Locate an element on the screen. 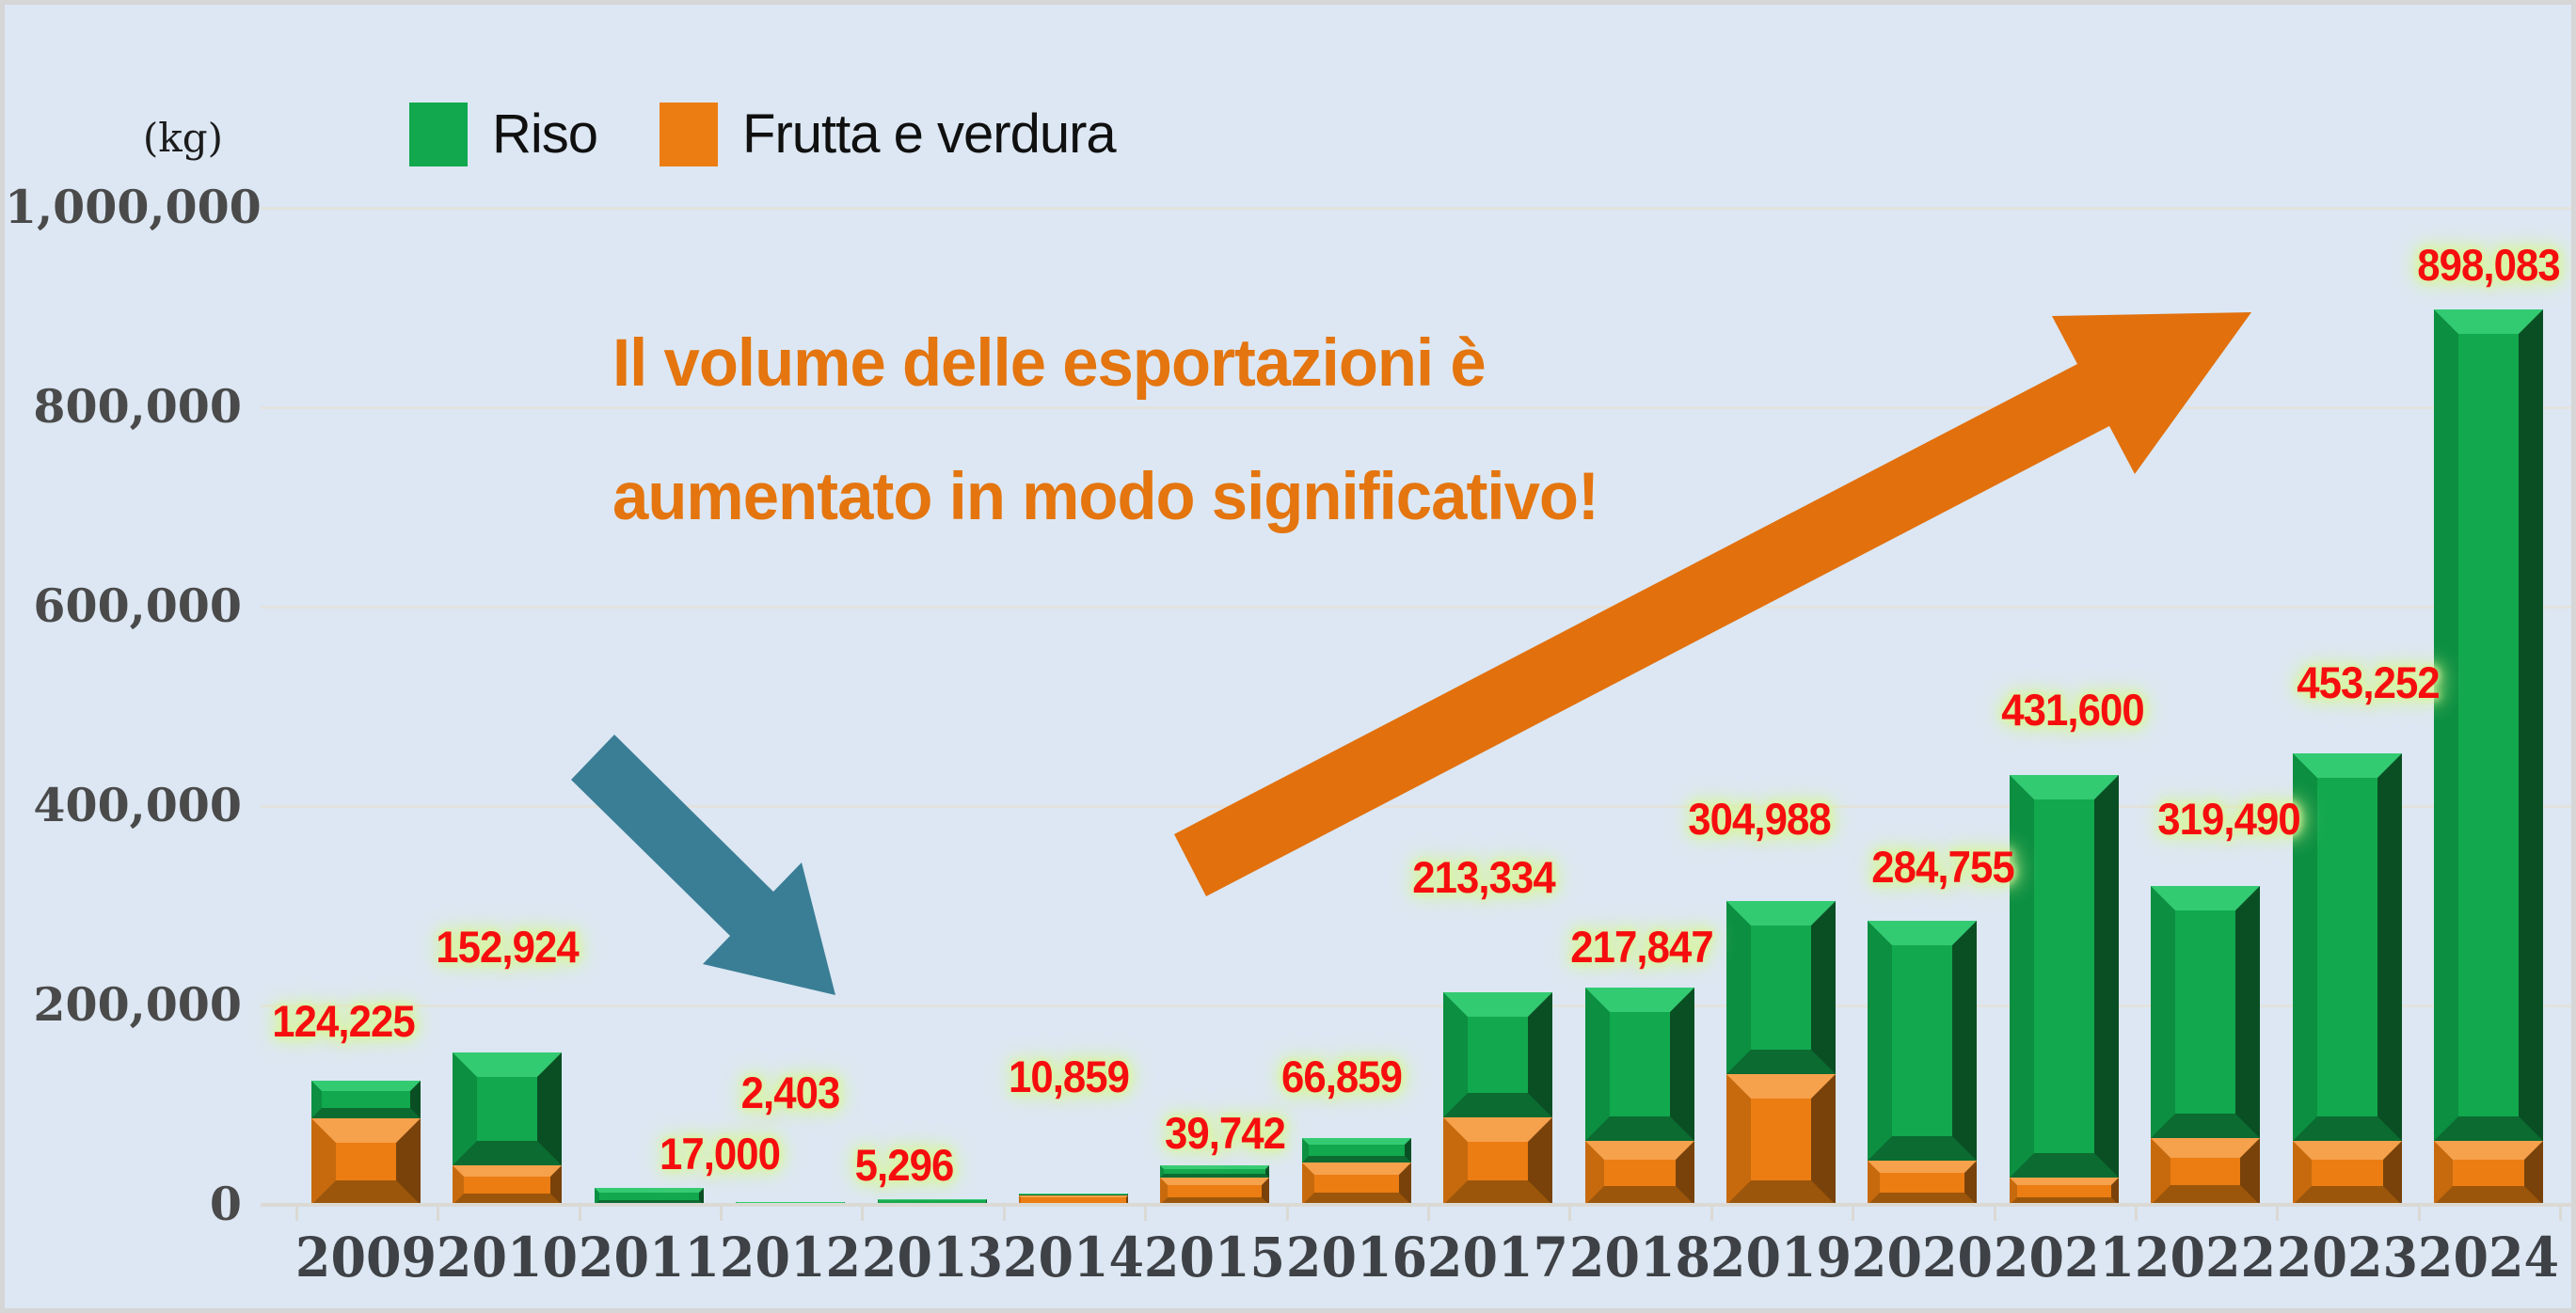 This screenshot has width=2576, height=1313. value-label: 17,000 is located at coordinates (720, 1153).